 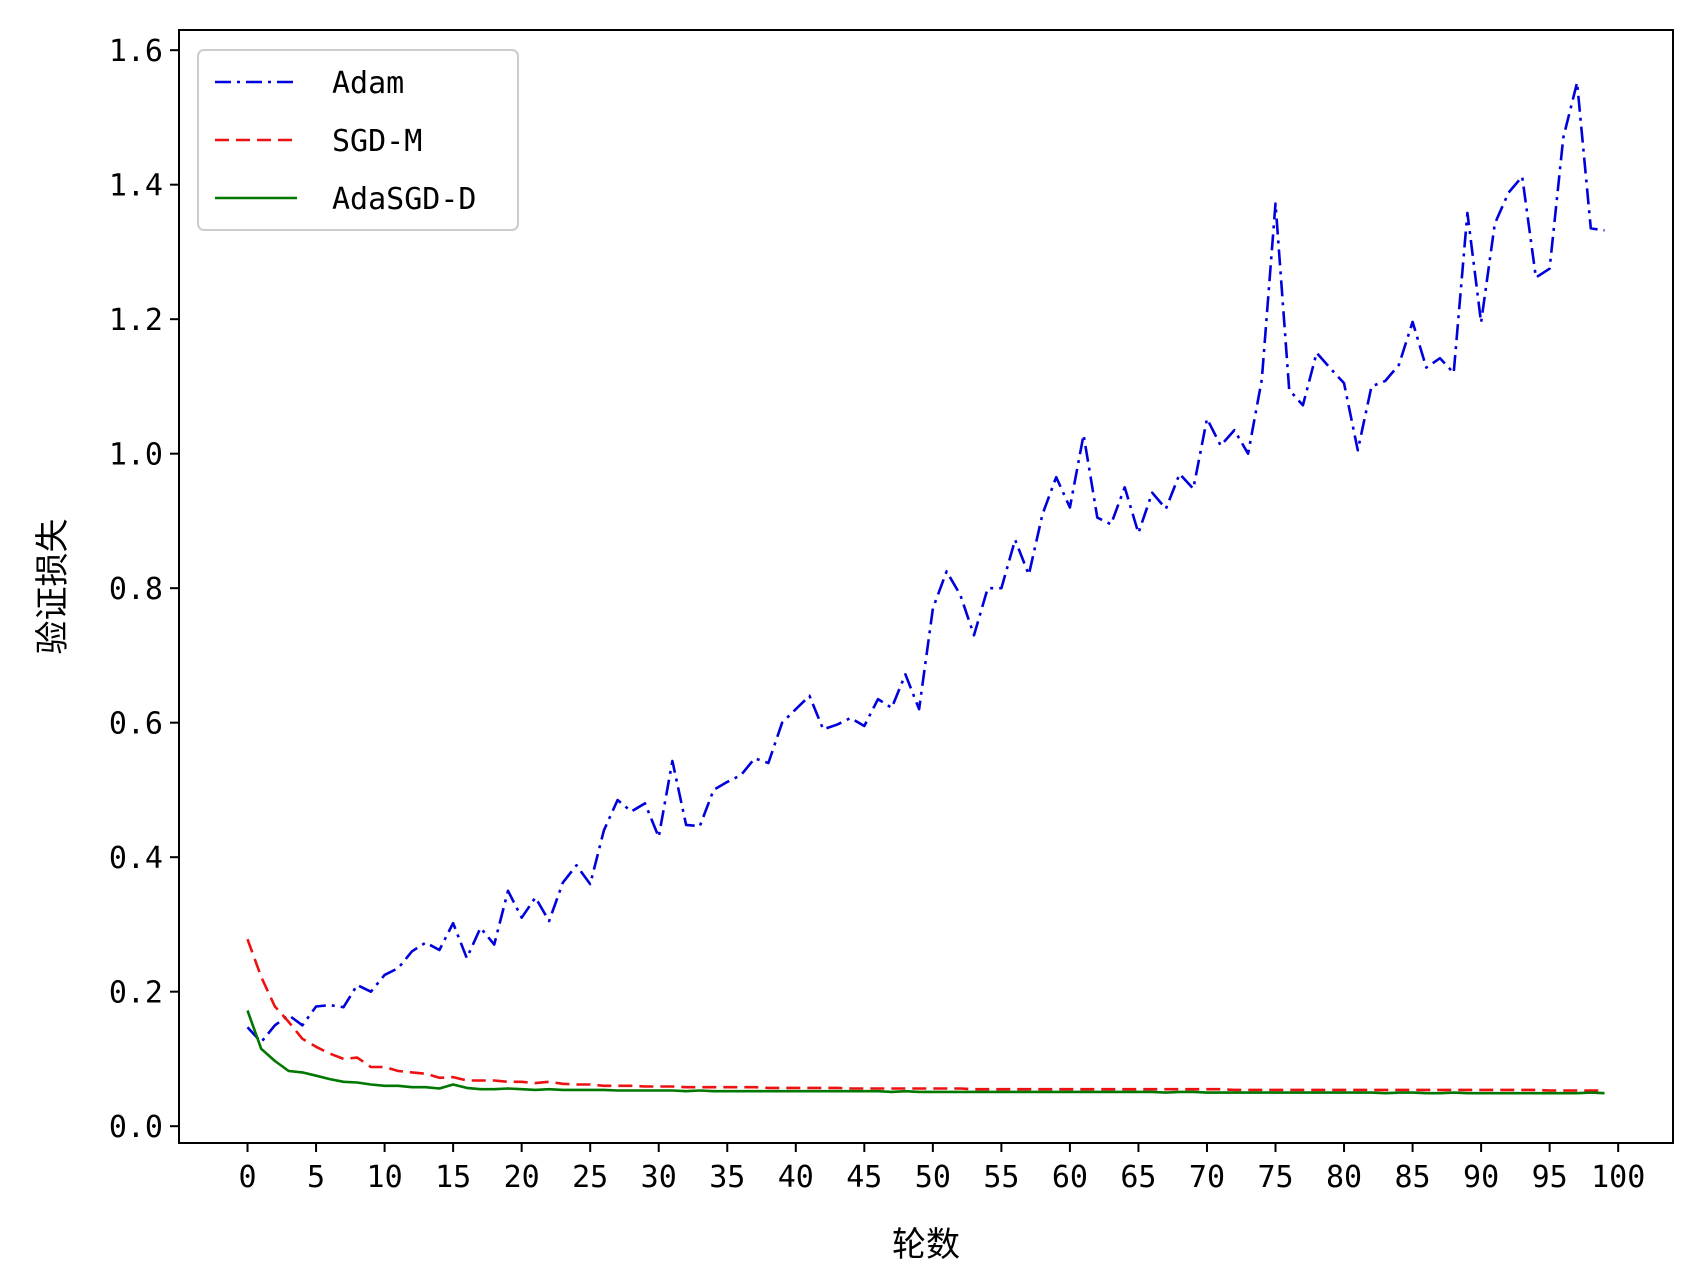 What do you see at coordinates (659, 1177) in the screenshot?
I see `x-tick-label: 30` at bounding box center [659, 1177].